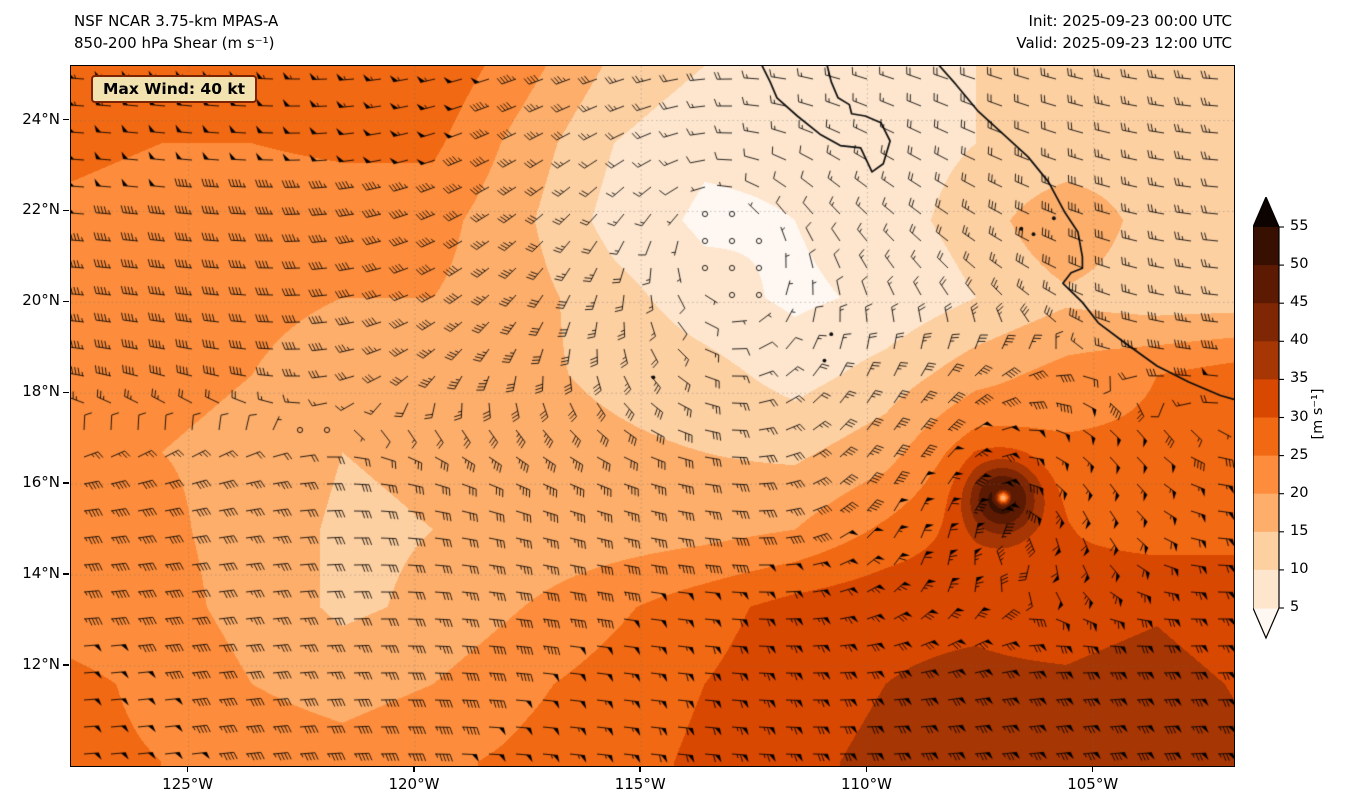 The width and height of the screenshot is (1353, 808). I want to click on colorbar-tick-label: 25, so click(1299, 454).